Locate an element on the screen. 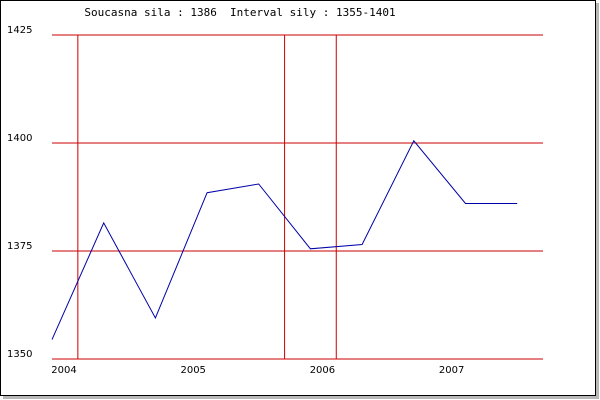  x-tick-label: 2006 is located at coordinates (322, 370).